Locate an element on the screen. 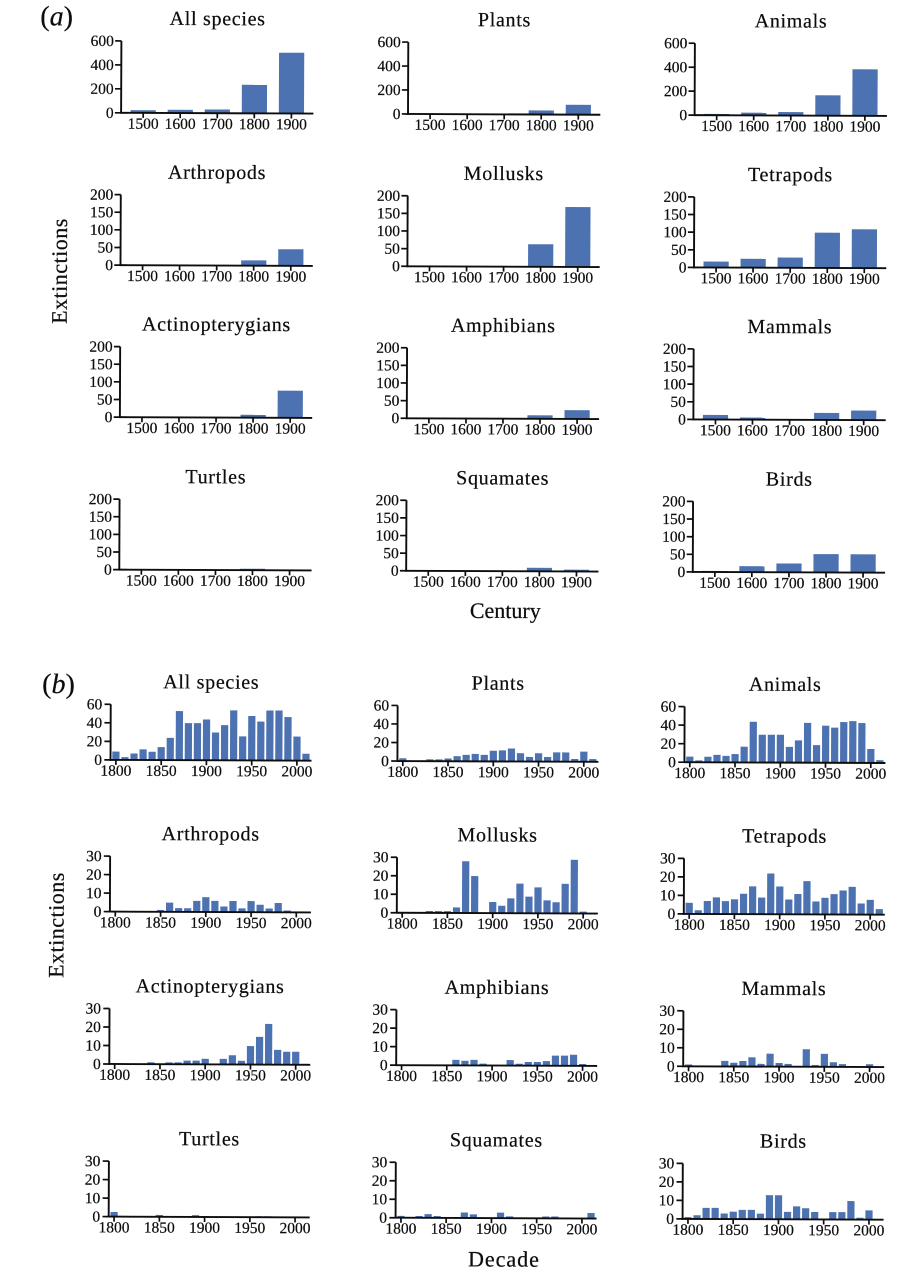  svg-text: 40 is located at coordinates (669, 725).